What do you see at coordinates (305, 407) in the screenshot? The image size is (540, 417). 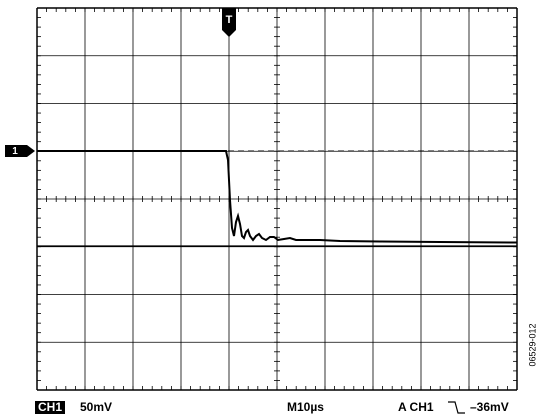 I see `time-per-div: M10µs` at bounding box center [305, 407].